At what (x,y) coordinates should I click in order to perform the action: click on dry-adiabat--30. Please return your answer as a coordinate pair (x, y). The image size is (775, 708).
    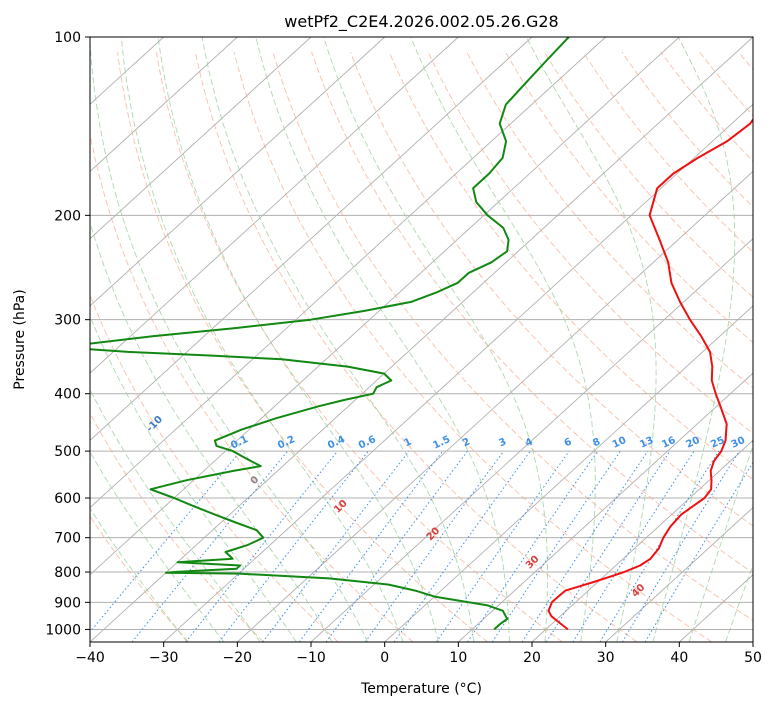
    Looking at the image, I should click on (140, 578).